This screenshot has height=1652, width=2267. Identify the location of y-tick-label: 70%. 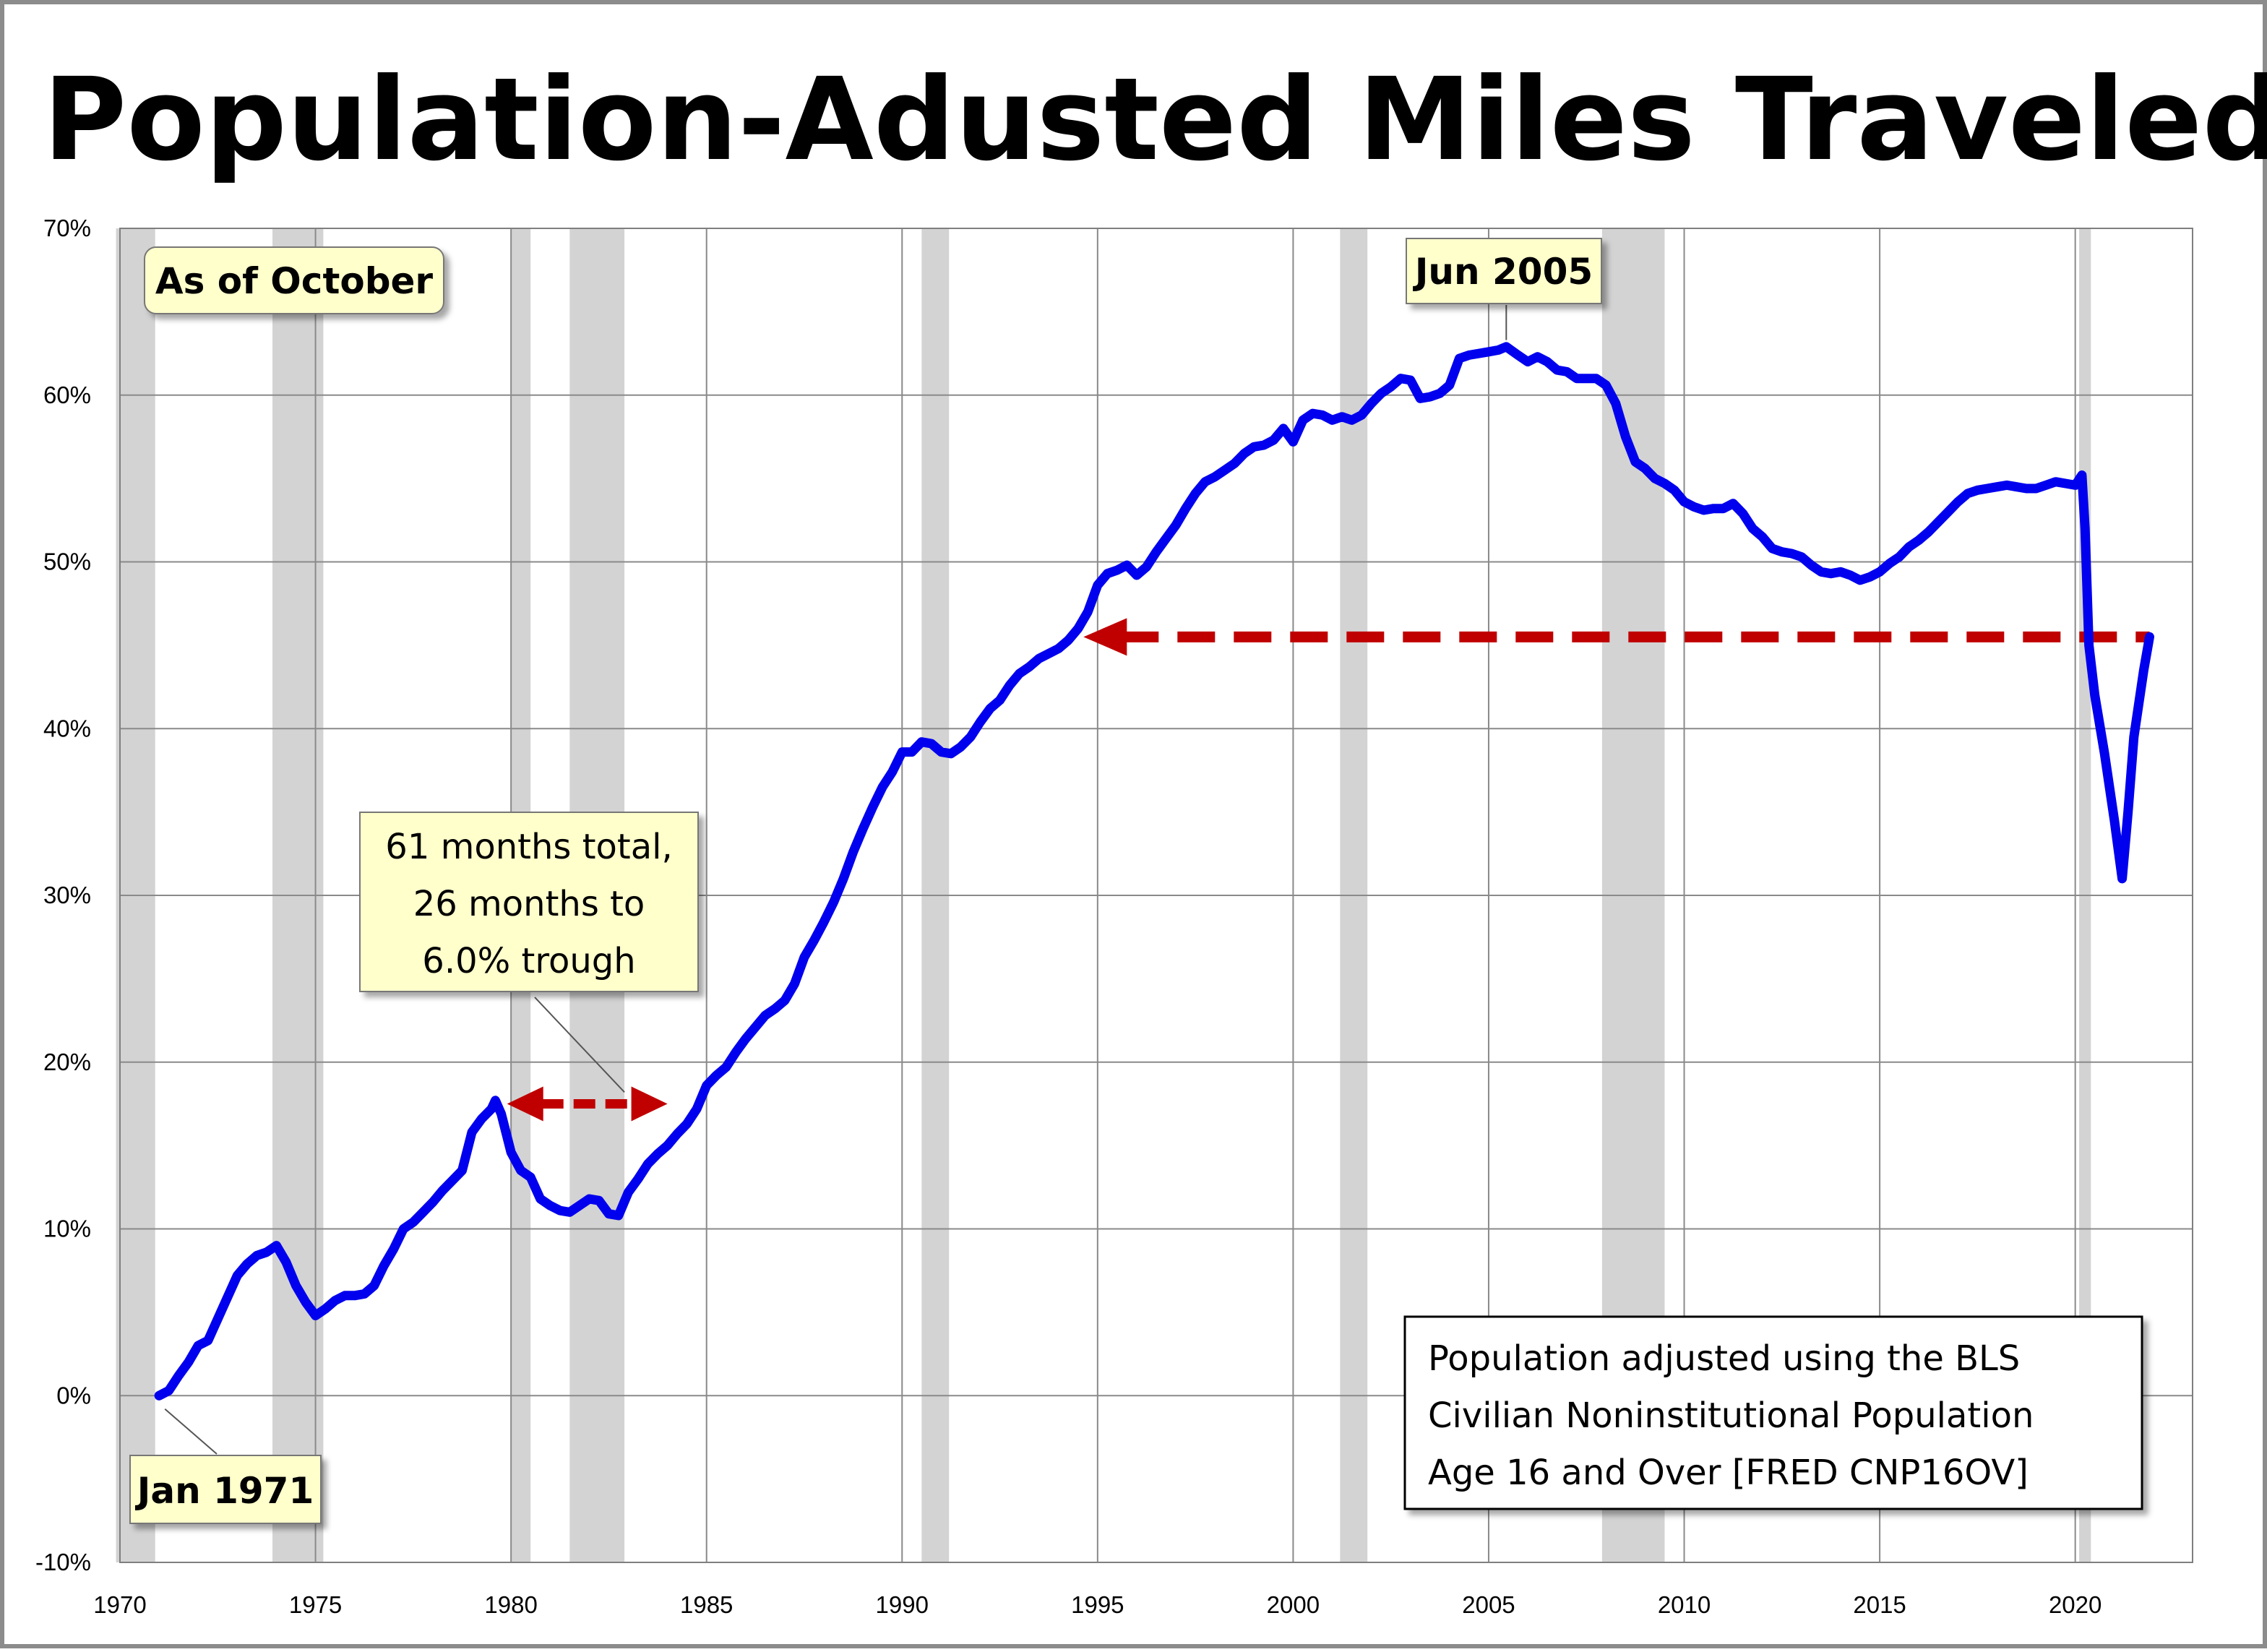
(67, 228).